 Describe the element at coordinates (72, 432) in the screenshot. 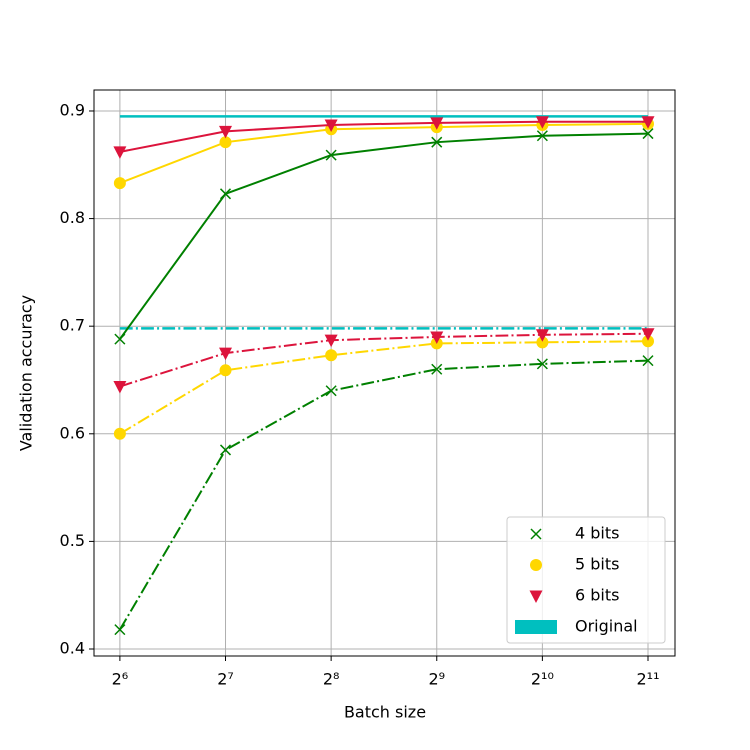

I see `y-tick-label: 0.6` at that location.